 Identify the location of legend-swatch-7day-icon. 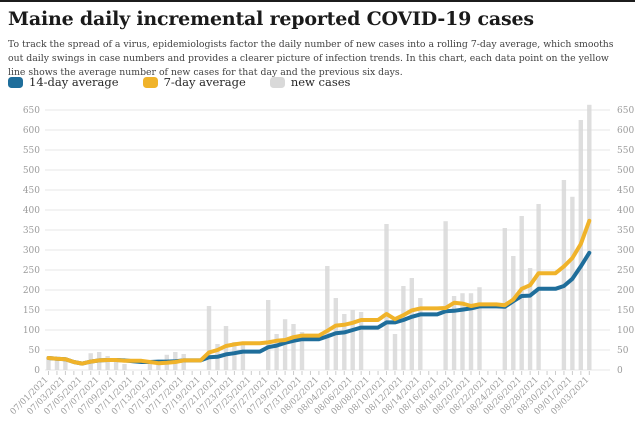
(150, 82).